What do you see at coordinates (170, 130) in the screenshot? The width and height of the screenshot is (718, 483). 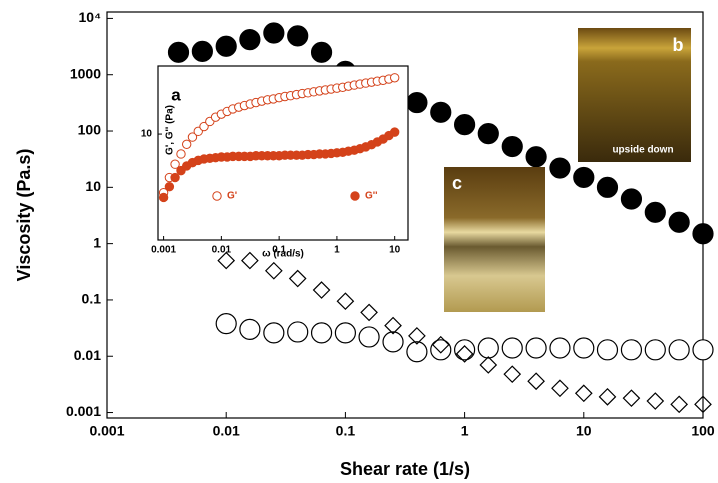 I see `y-axis-title: G', G'' (Pa)` at bounding box center [170, 130].